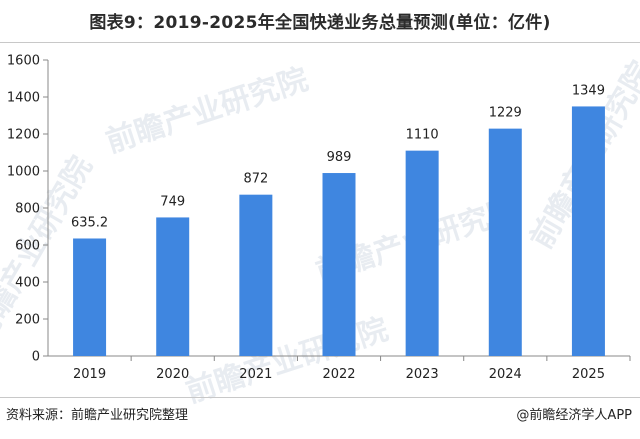 The height and width of the screenshot is (439, 640). I want to click on data-label: 872, so click(255, 179).